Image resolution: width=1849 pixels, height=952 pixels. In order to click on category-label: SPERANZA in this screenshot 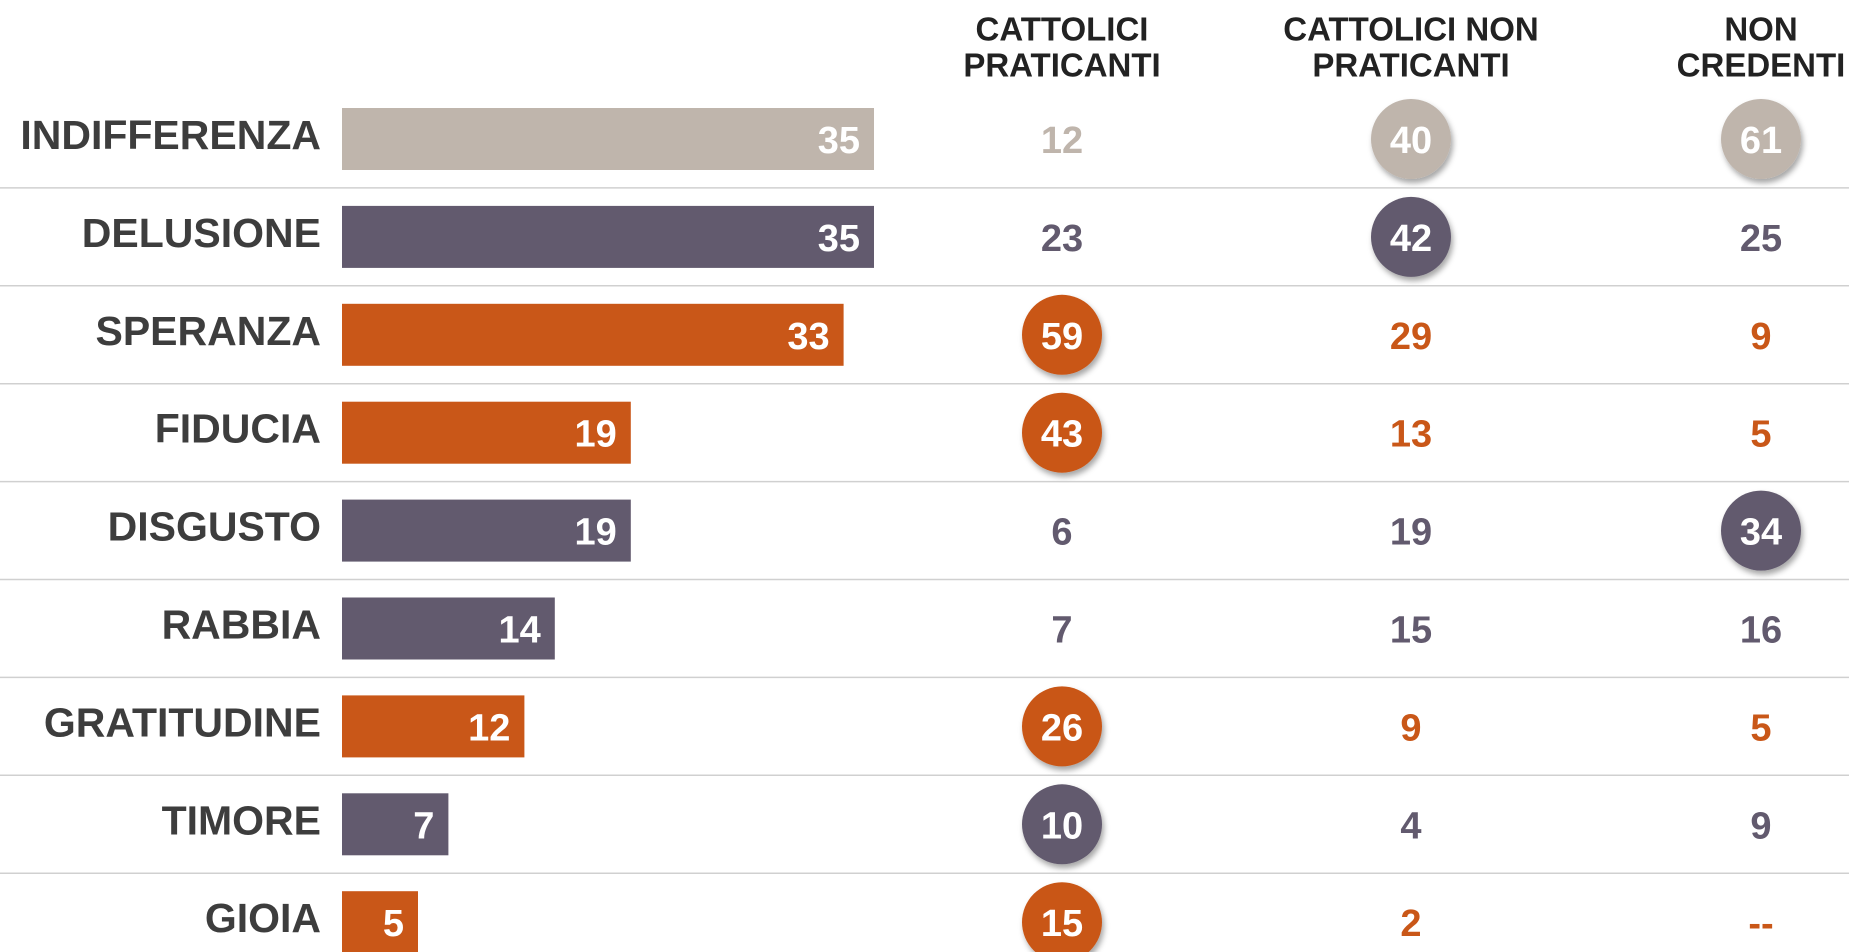, I will do `click(208, 331)`.